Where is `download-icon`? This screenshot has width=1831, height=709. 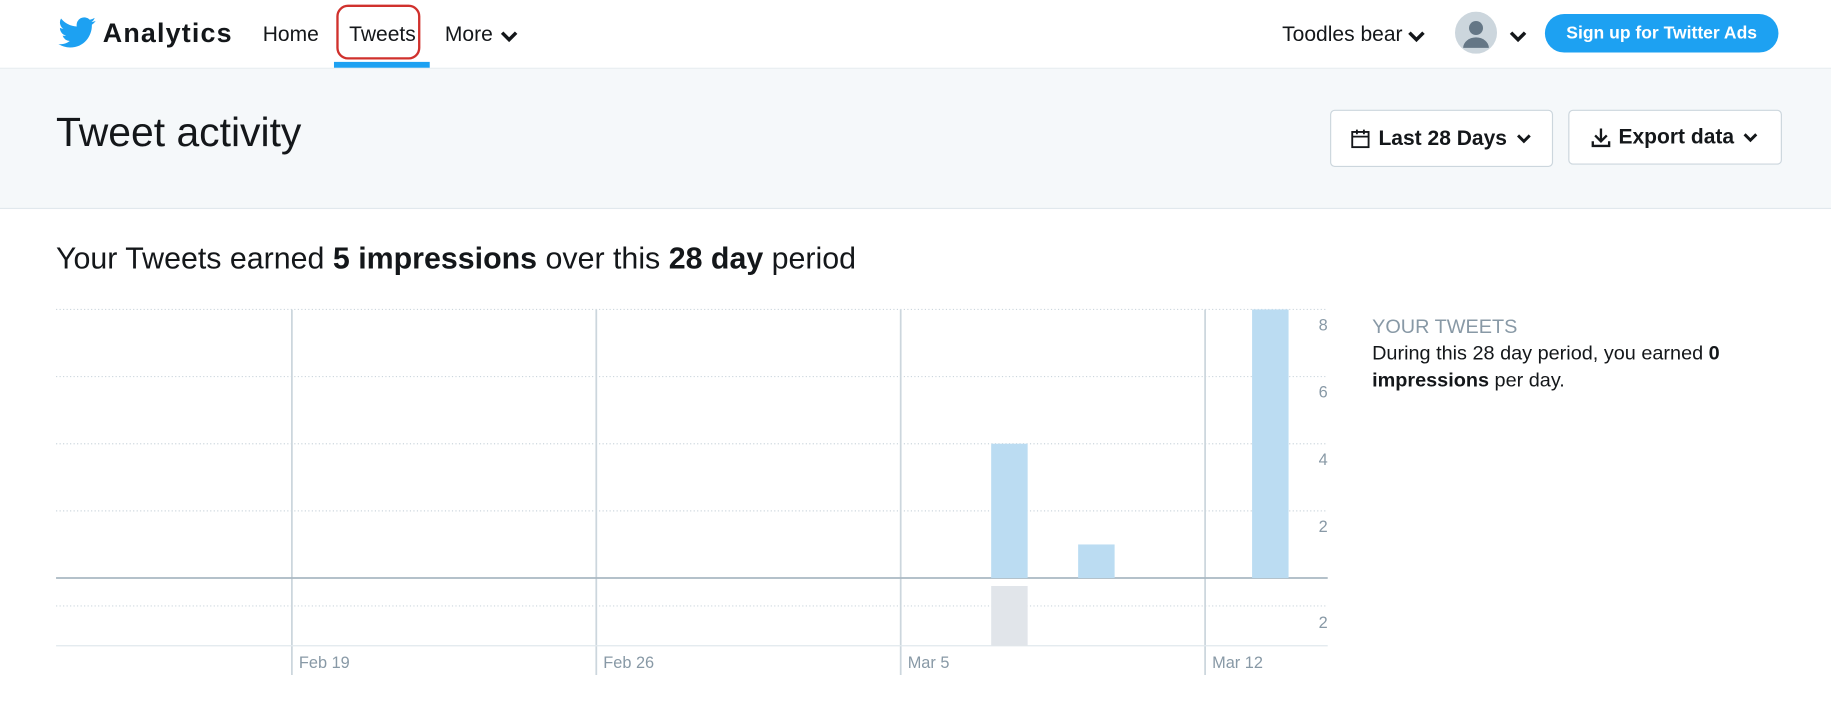 download-icon is located at coordinates (1601, 137).